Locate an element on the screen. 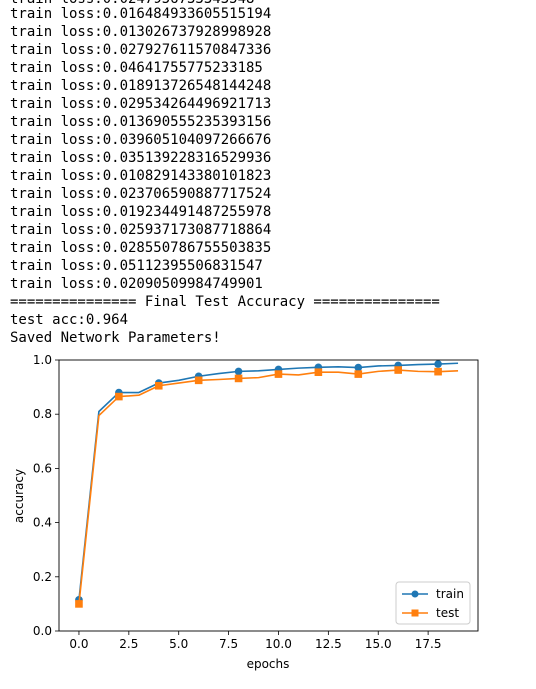  console-line: train loss:0.029534264496921713 is located at coordinates (141, 104).